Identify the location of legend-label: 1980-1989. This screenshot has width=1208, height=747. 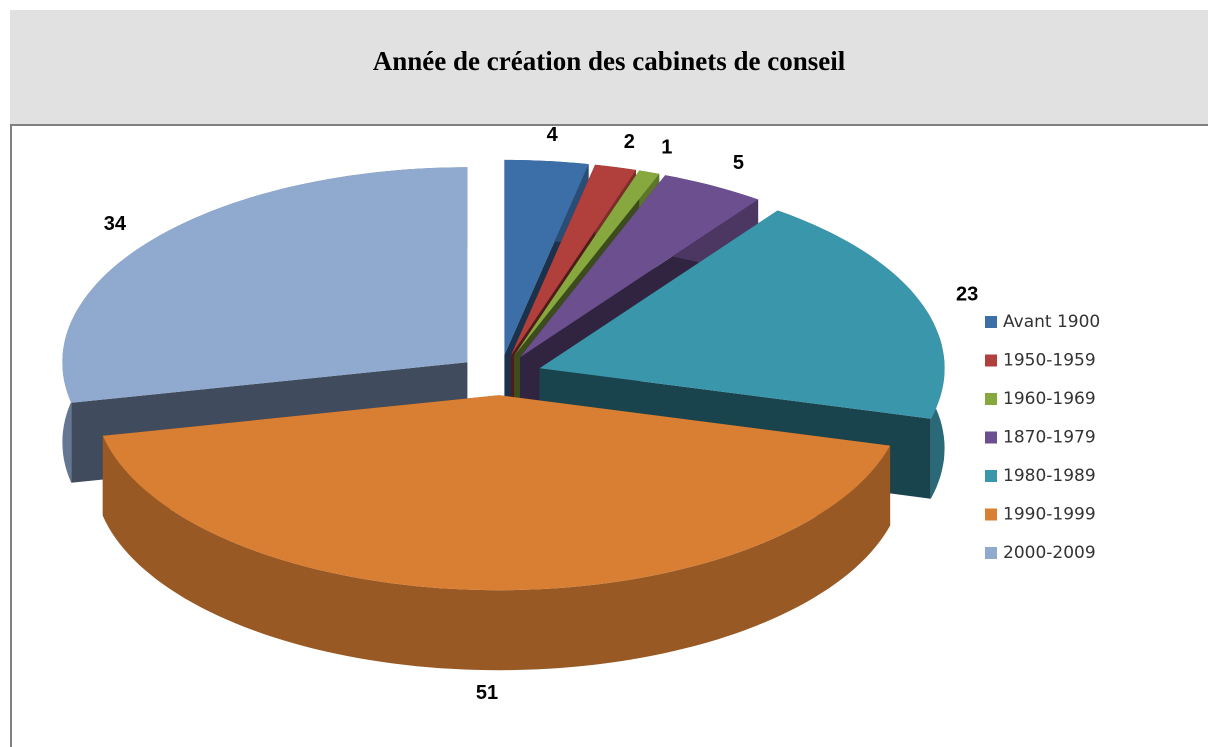
(1049, 476).